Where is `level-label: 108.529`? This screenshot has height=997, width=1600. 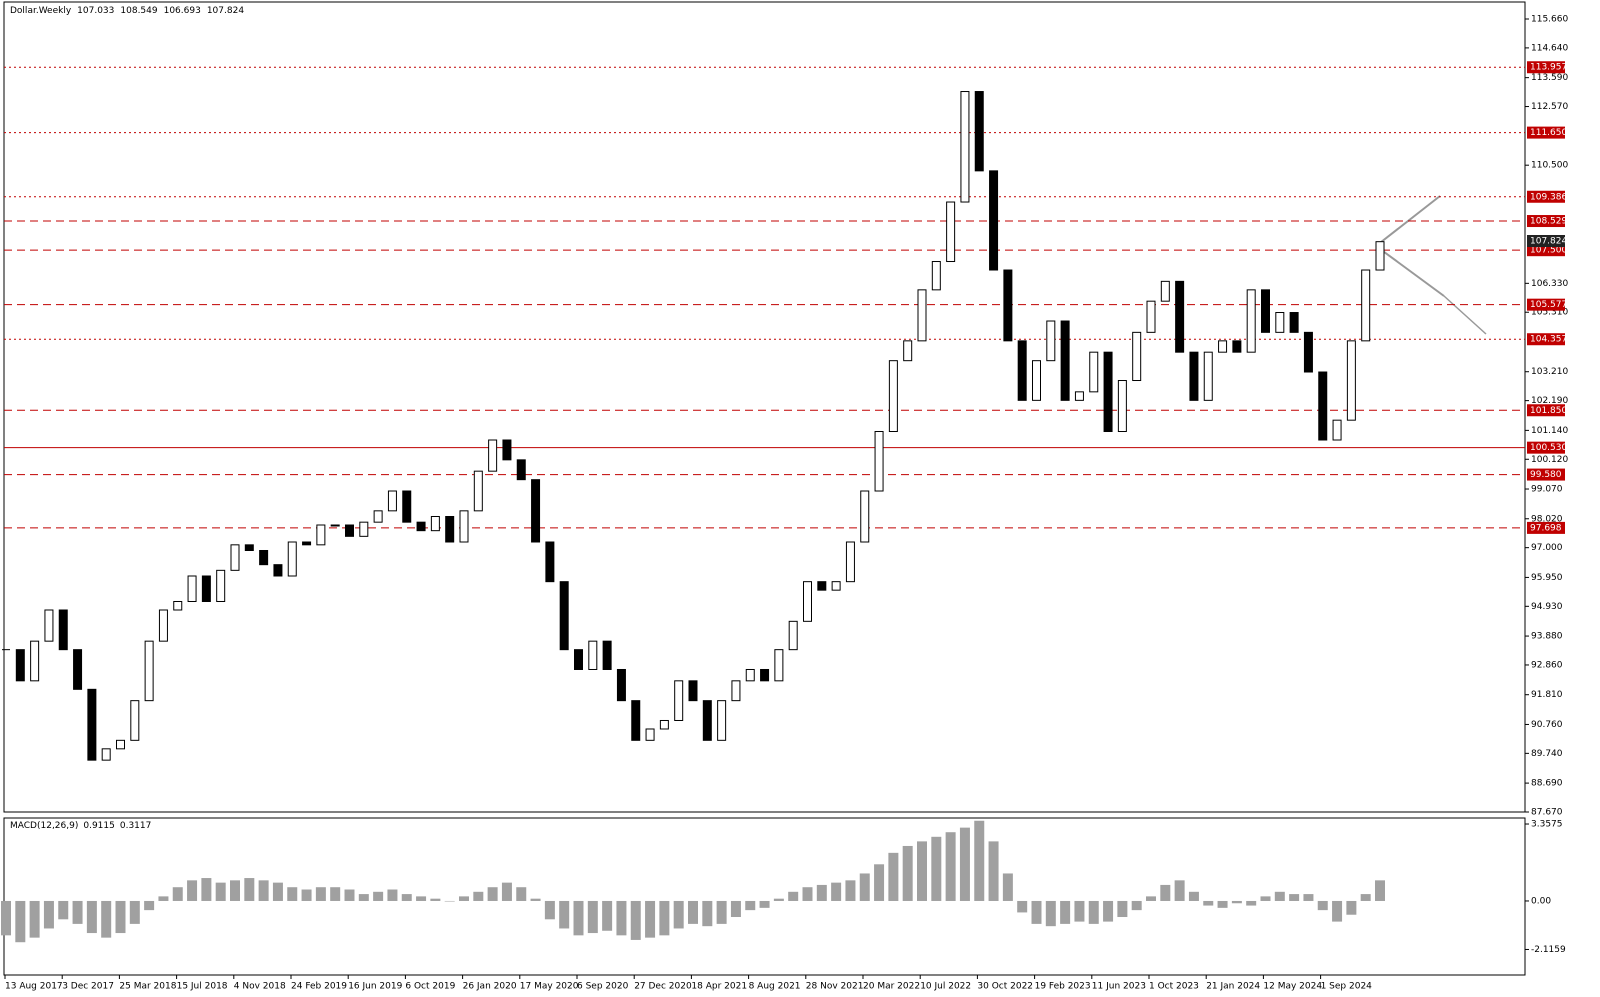
level-label: 108.529 is located at coordinates (1548, 222).